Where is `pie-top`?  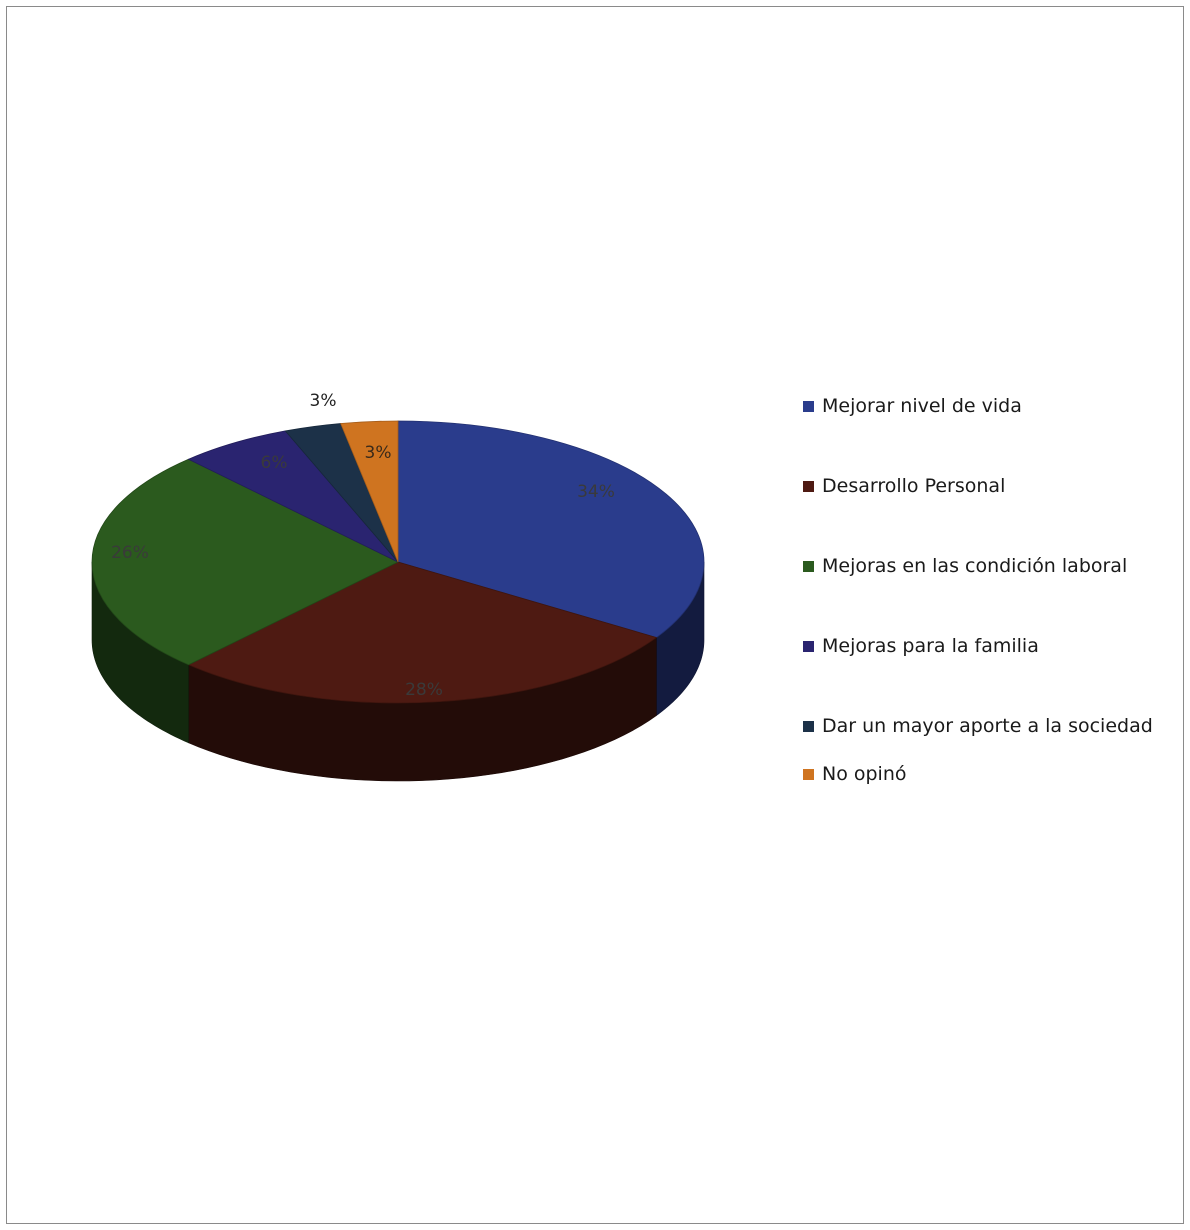
pie-top is located at coordinates (398, 562).